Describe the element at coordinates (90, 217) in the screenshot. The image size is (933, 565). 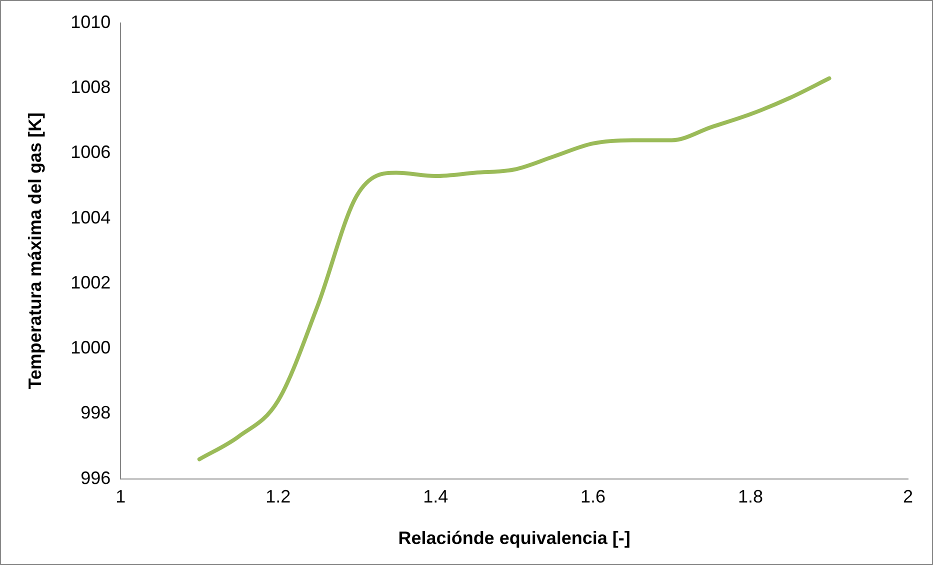
I see `y-tick-label: 1004` at that location.